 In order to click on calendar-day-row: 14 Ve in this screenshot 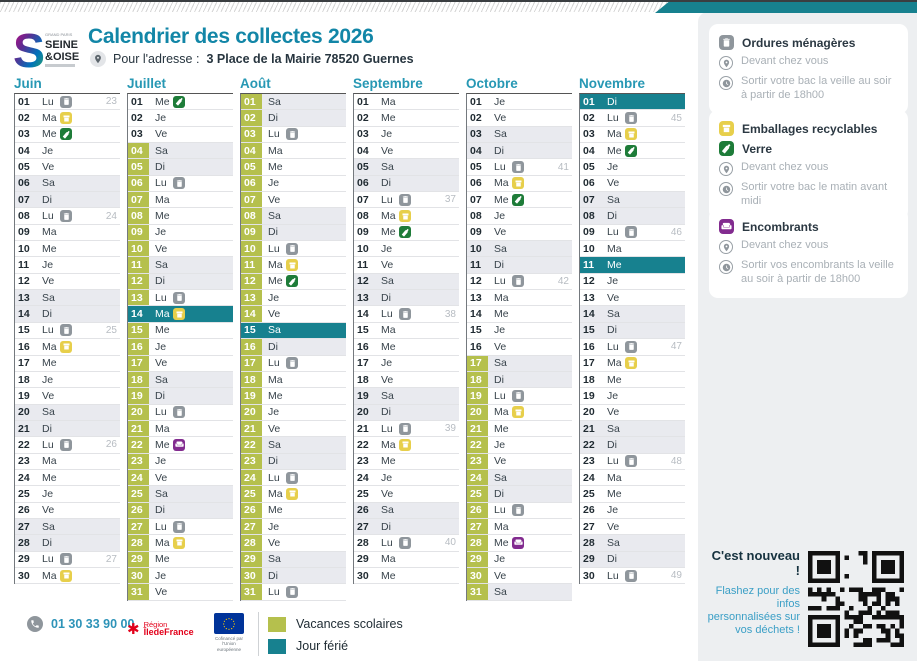, I will do `click(293, 314)`.